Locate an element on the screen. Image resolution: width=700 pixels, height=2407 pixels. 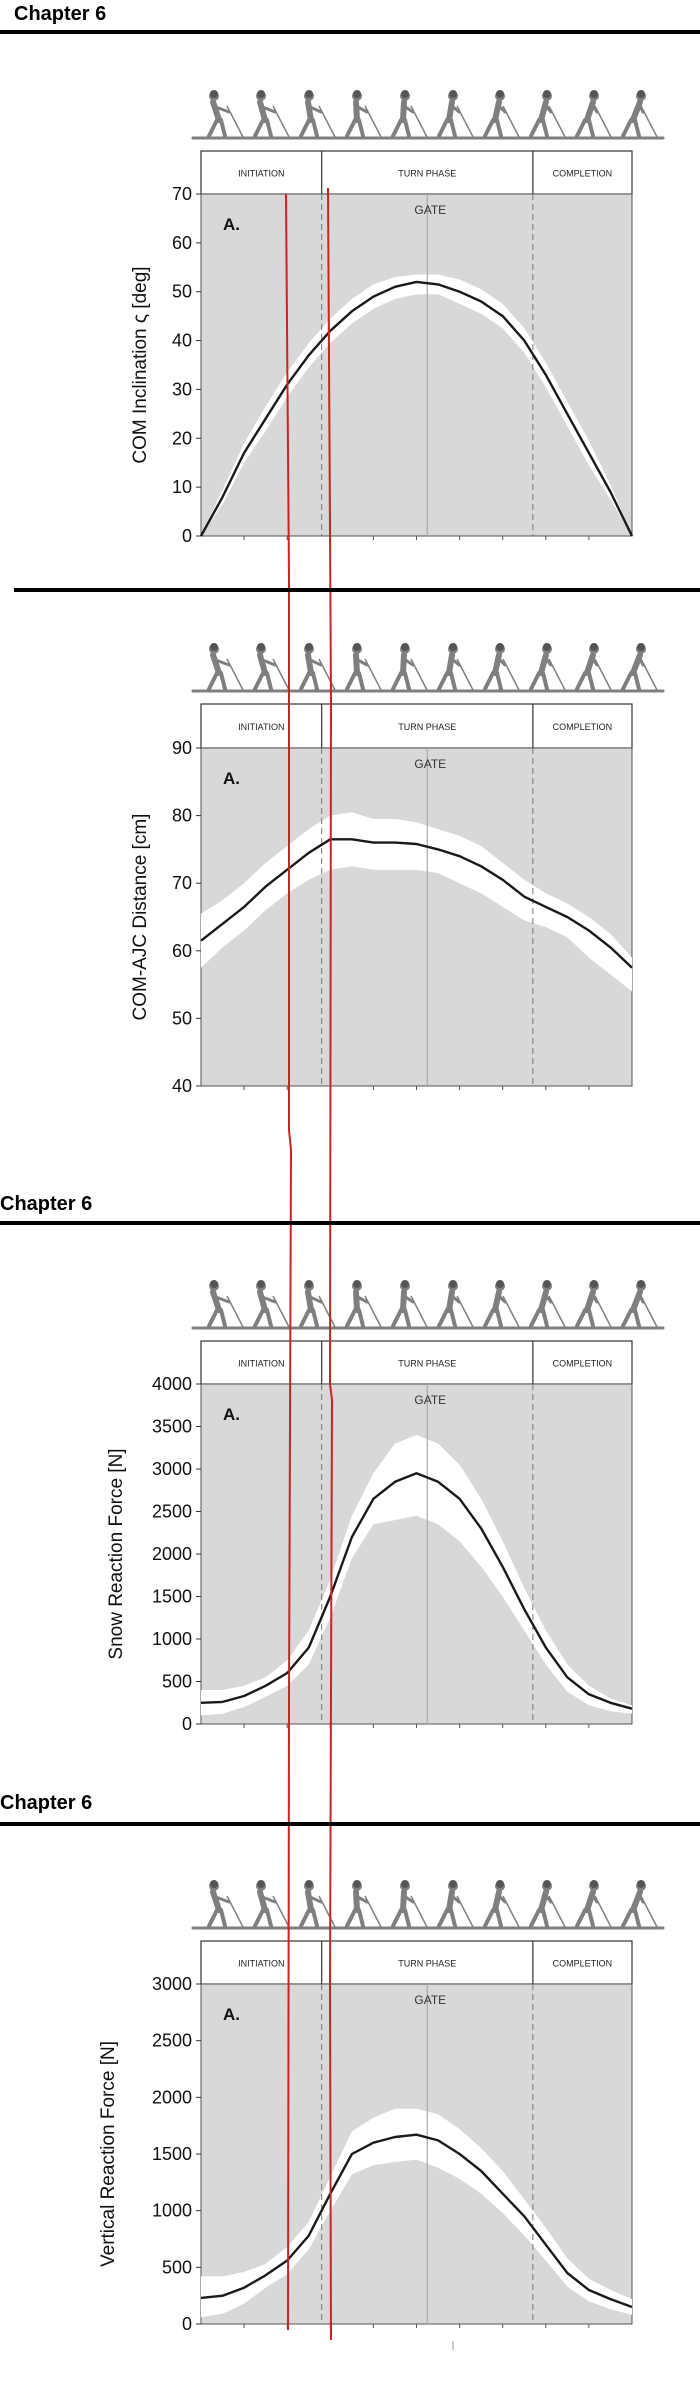
y-tick-label: 50 is located at coordinates (182, 1018).